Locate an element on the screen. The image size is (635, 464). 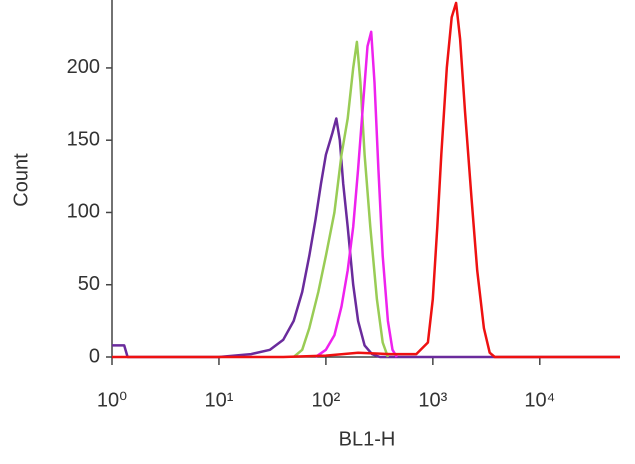
y-tick-label: 100 is located at coordinates (83, 212).